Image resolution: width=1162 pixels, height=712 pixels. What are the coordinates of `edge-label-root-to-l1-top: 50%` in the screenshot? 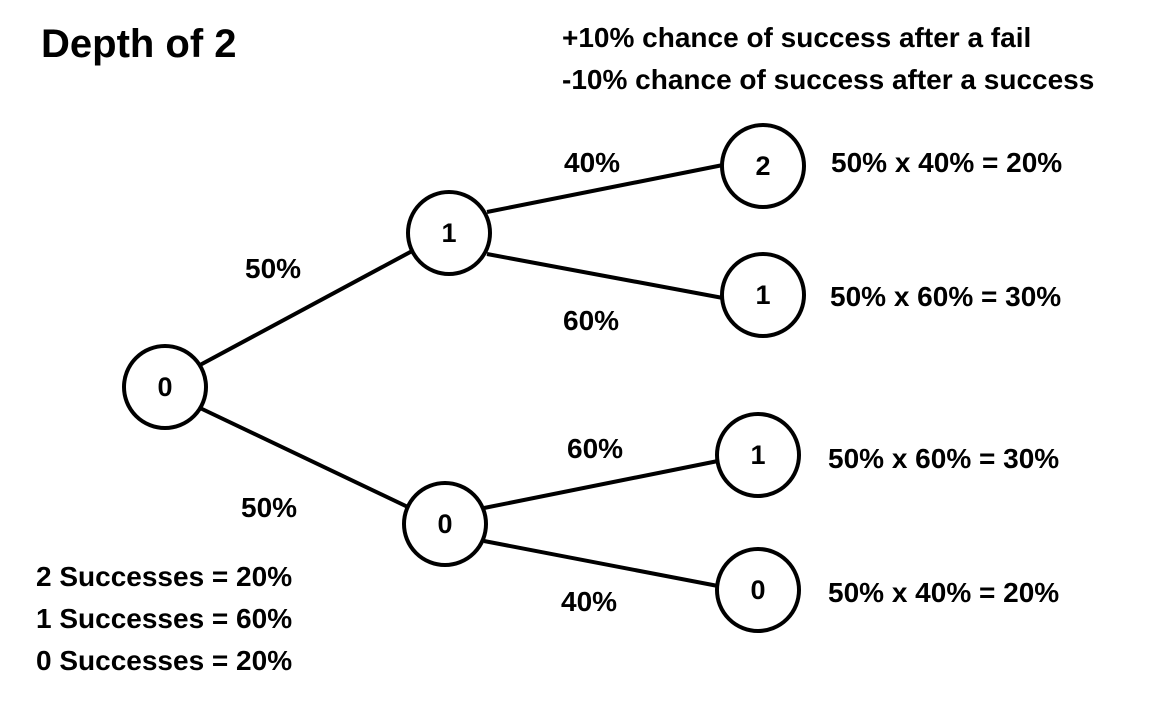 It's located at (273, 268).